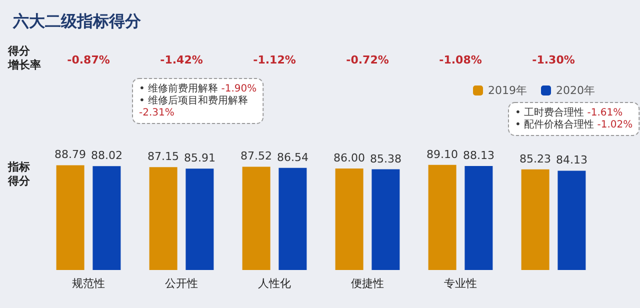 Image resolution: width=640 pixels, height=308 pixels. I want to click on data-label: 87.52, so click(256, 156).